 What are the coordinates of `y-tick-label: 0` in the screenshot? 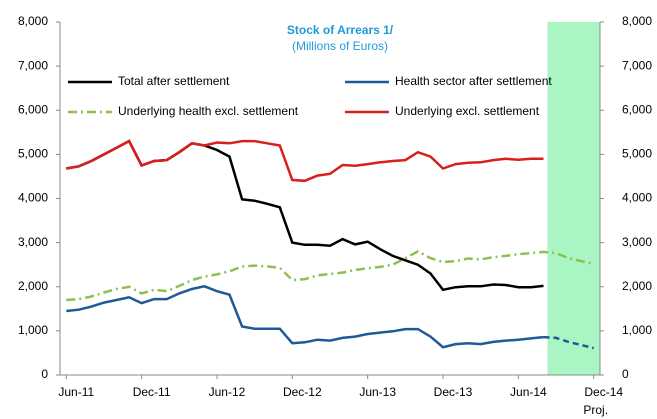 It's located at (44, 374).